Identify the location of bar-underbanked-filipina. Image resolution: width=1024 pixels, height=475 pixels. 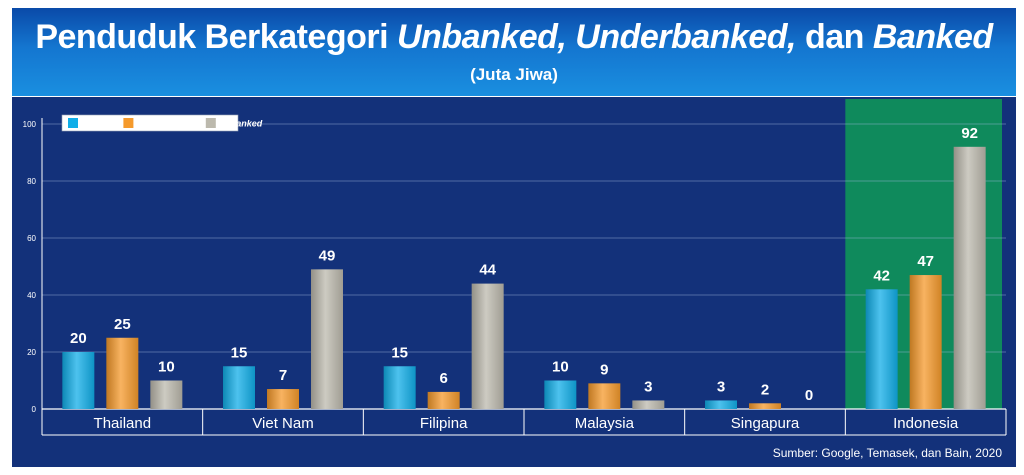
(443, 400).